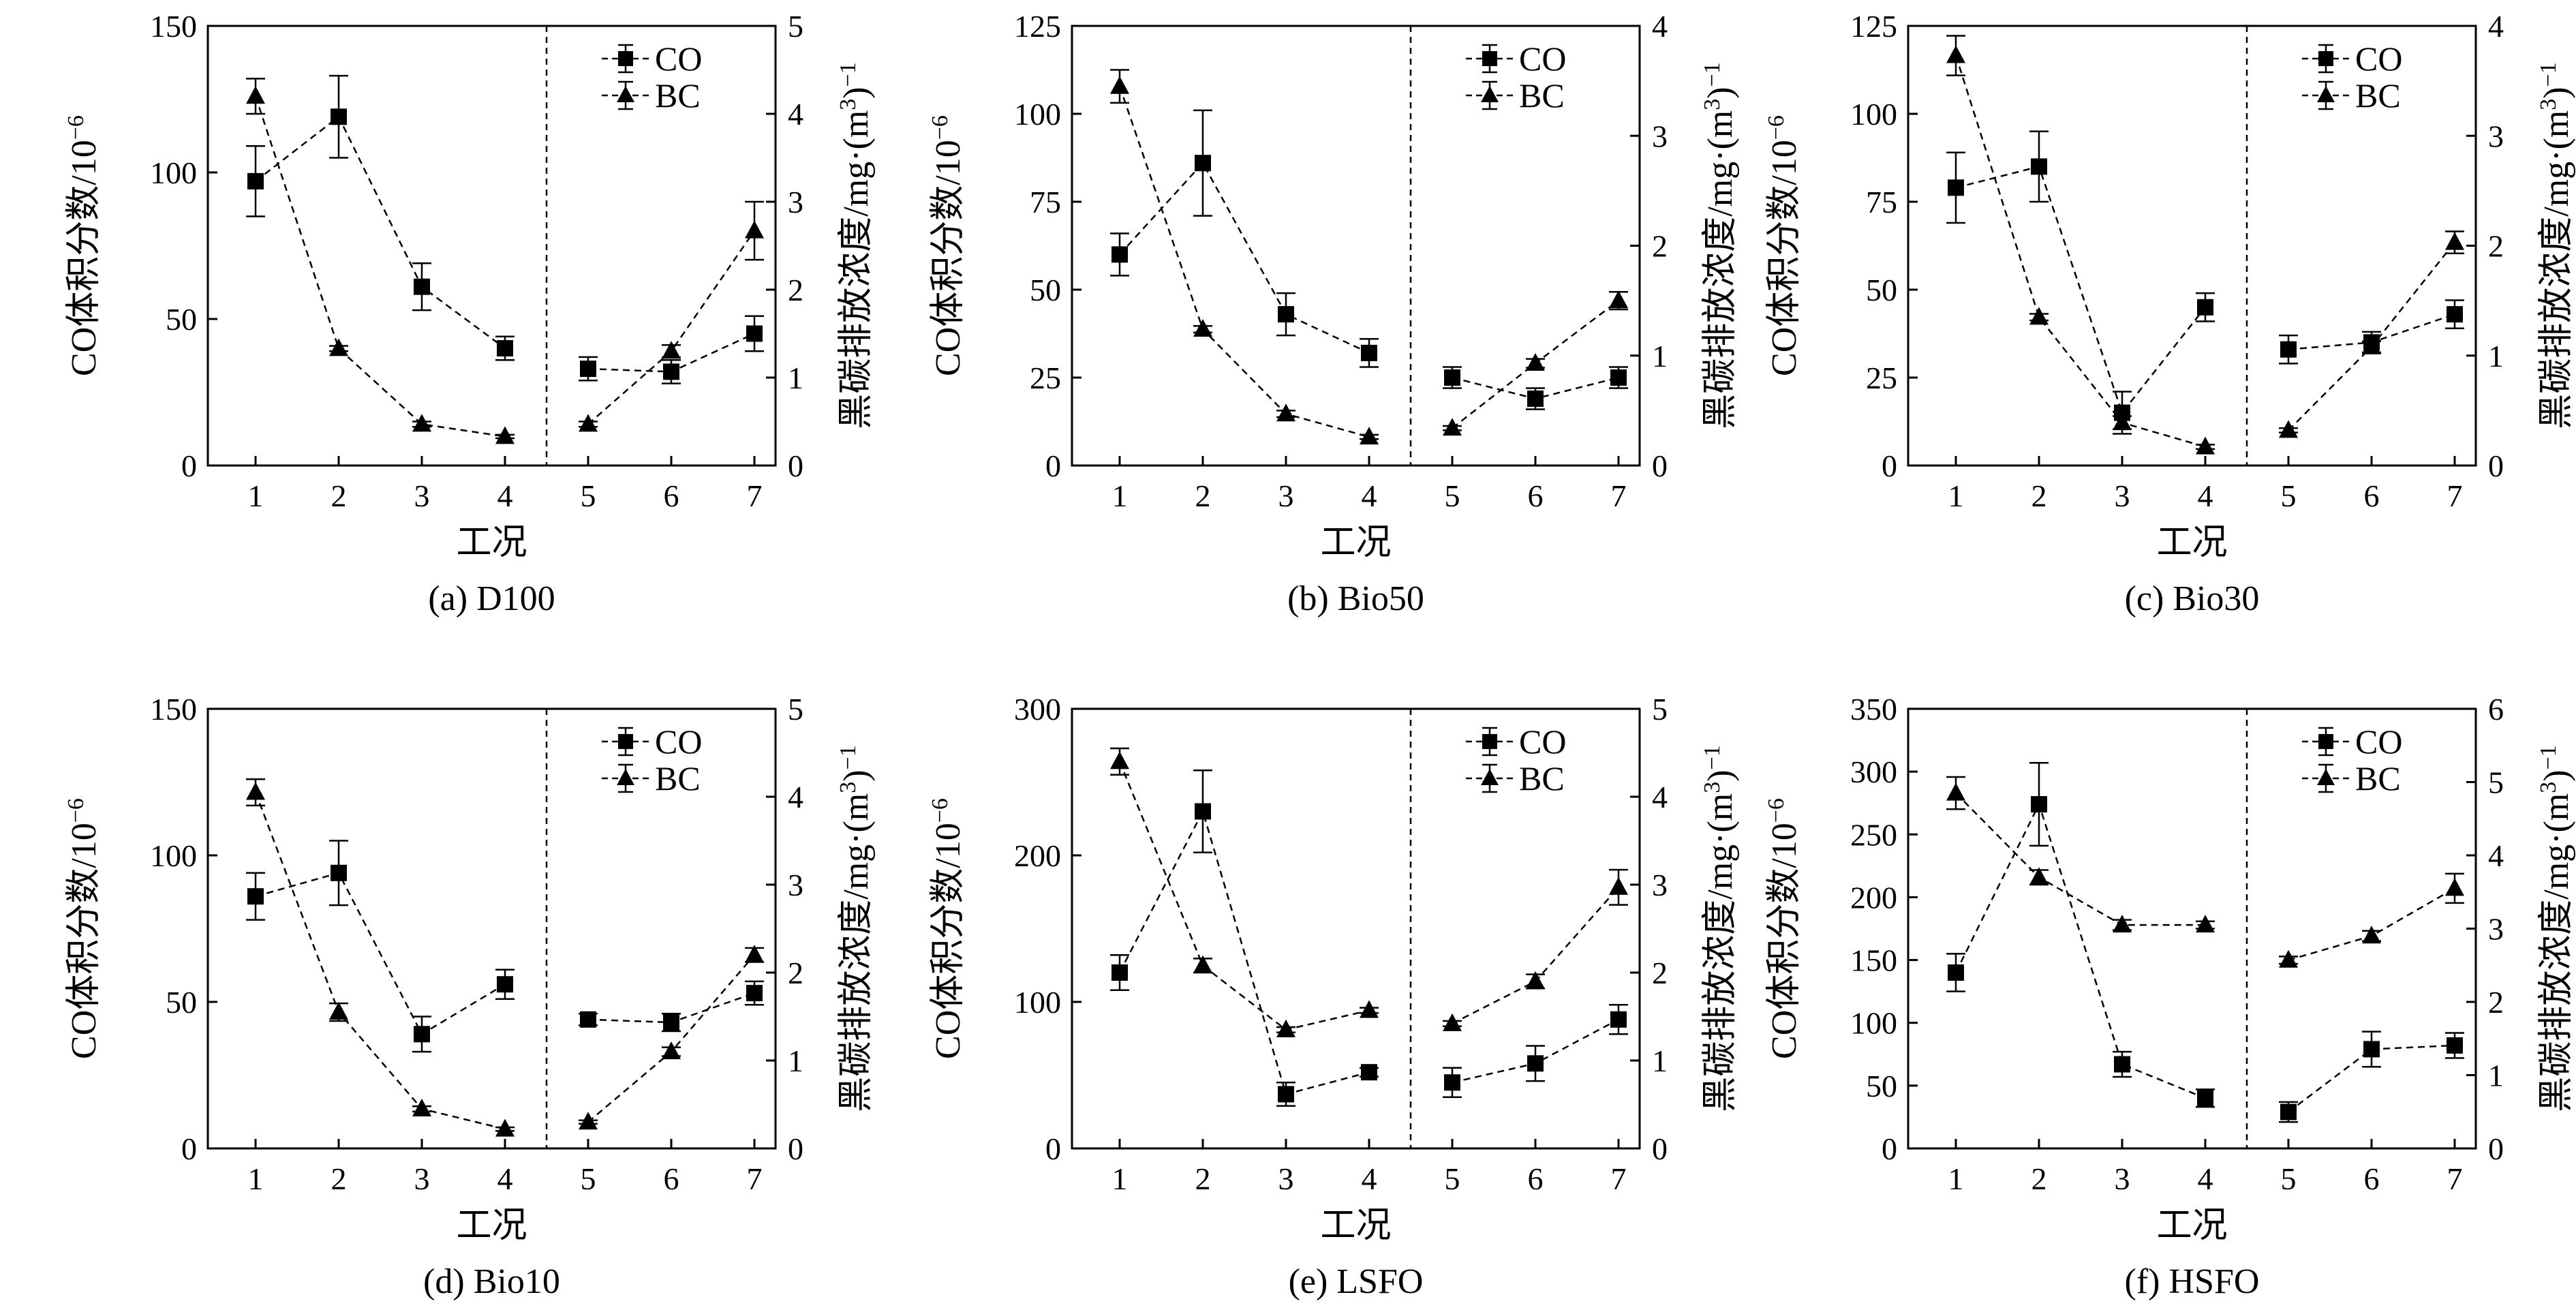 Image resolution: width=2576 pixels, height=1312 pixels. I want to click on panel-caption: (e) LSFO, so click(1356, 1282).